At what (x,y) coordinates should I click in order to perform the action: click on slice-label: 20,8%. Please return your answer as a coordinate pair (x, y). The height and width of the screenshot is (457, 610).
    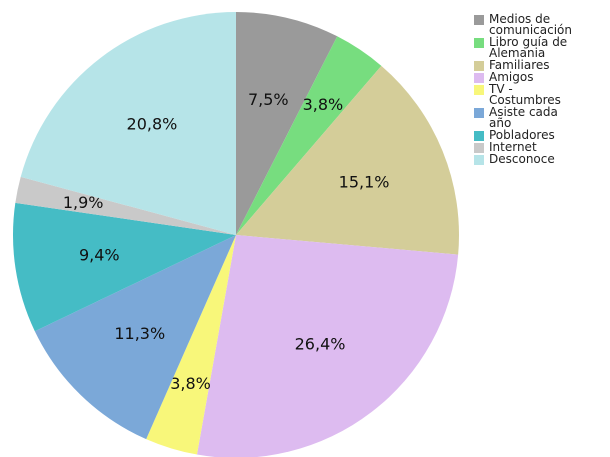
    Looking at the image, I should click on (152, 124).